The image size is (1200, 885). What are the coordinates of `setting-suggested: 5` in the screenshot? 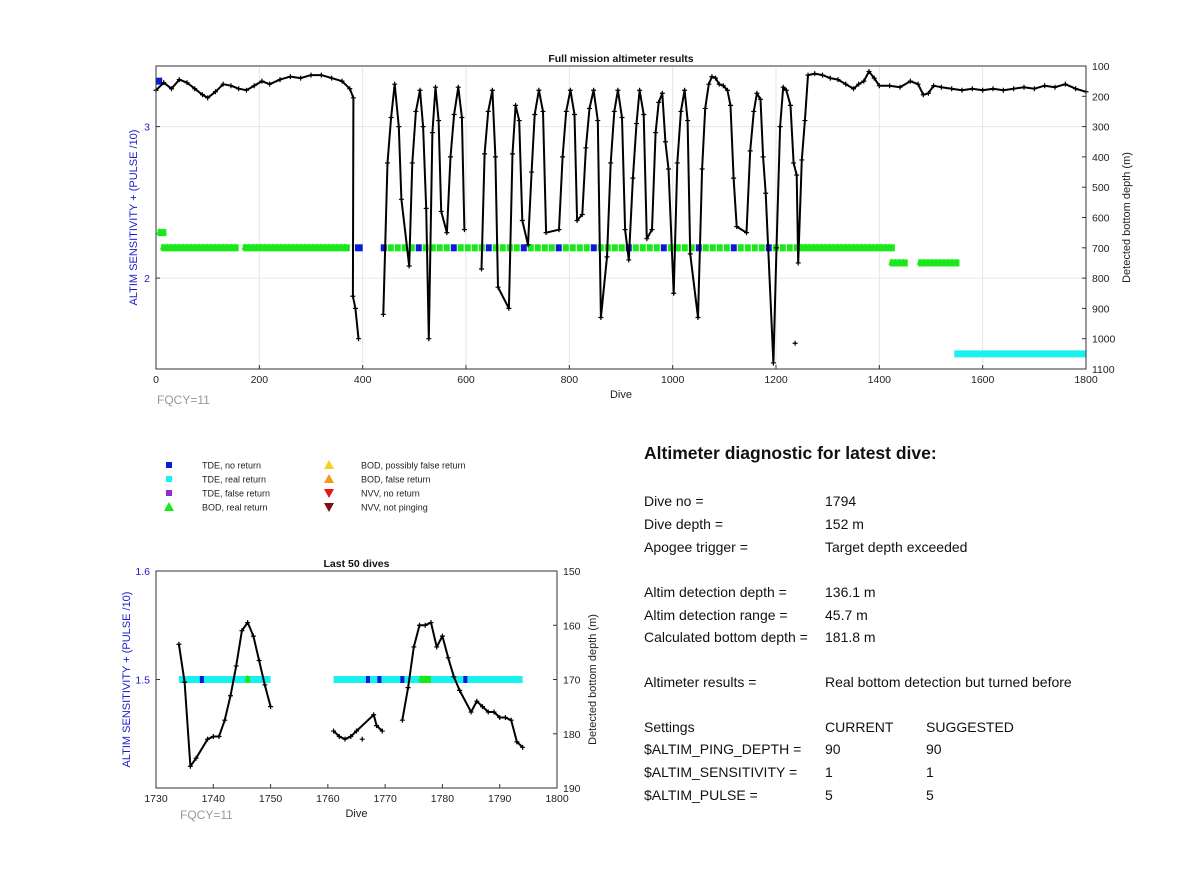 It's located at (930, 795).